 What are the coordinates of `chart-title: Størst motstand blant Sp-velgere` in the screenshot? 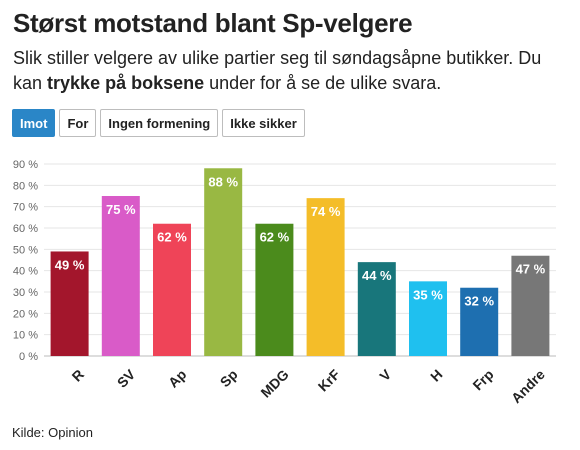 It's located at (213, 23).